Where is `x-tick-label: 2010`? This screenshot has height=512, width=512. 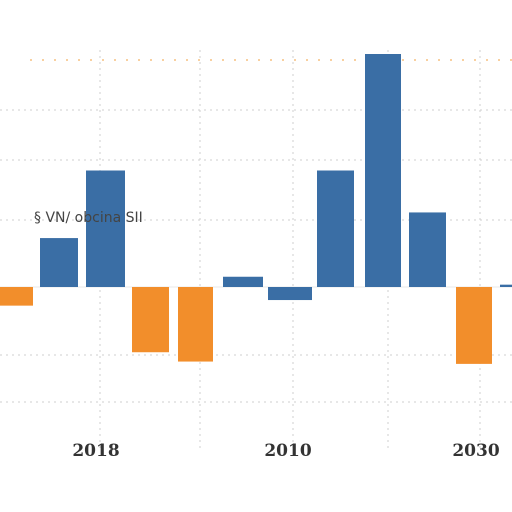 x-tick-label: 2010 is located at coordinates (287, 451).